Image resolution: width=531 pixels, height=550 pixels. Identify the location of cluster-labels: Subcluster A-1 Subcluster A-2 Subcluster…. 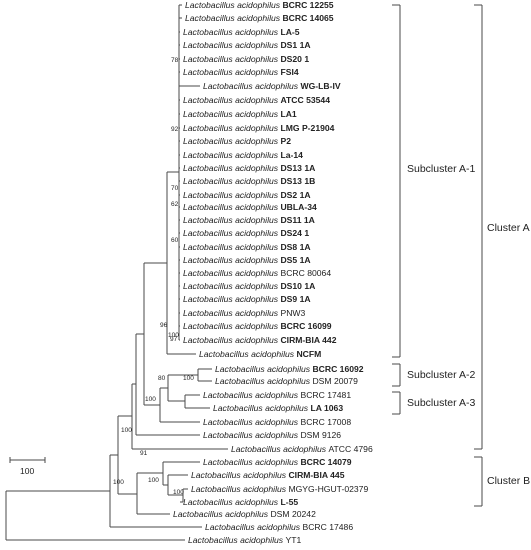
(468, 325).